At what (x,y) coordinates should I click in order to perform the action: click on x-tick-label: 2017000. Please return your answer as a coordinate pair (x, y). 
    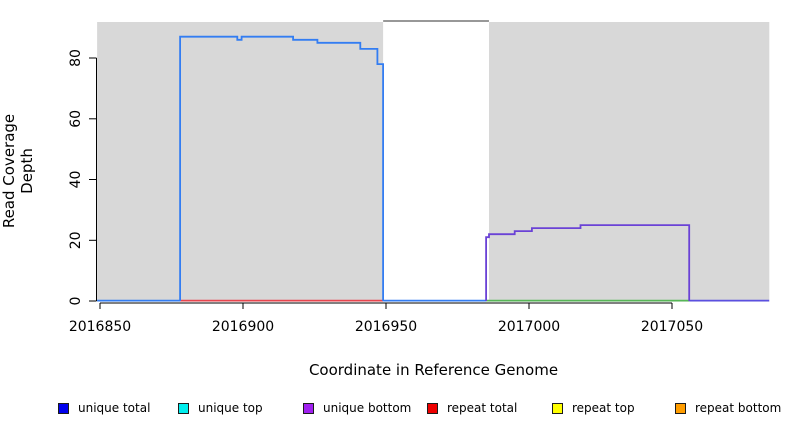
    Looking at the image, I should click on (529, 327).